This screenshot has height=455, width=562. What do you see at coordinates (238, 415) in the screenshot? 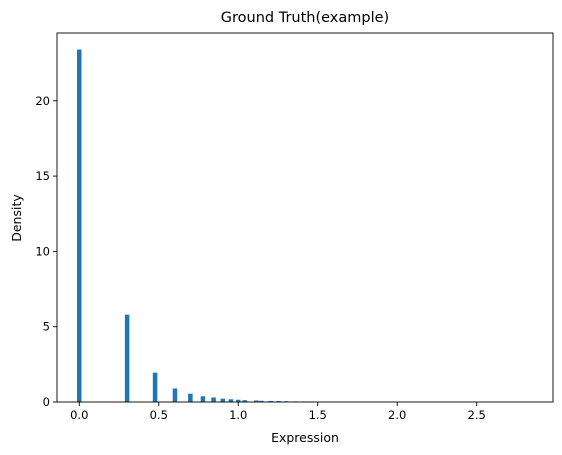
I see `x-tick-label: 1.0` at bounding box center [238, 415].